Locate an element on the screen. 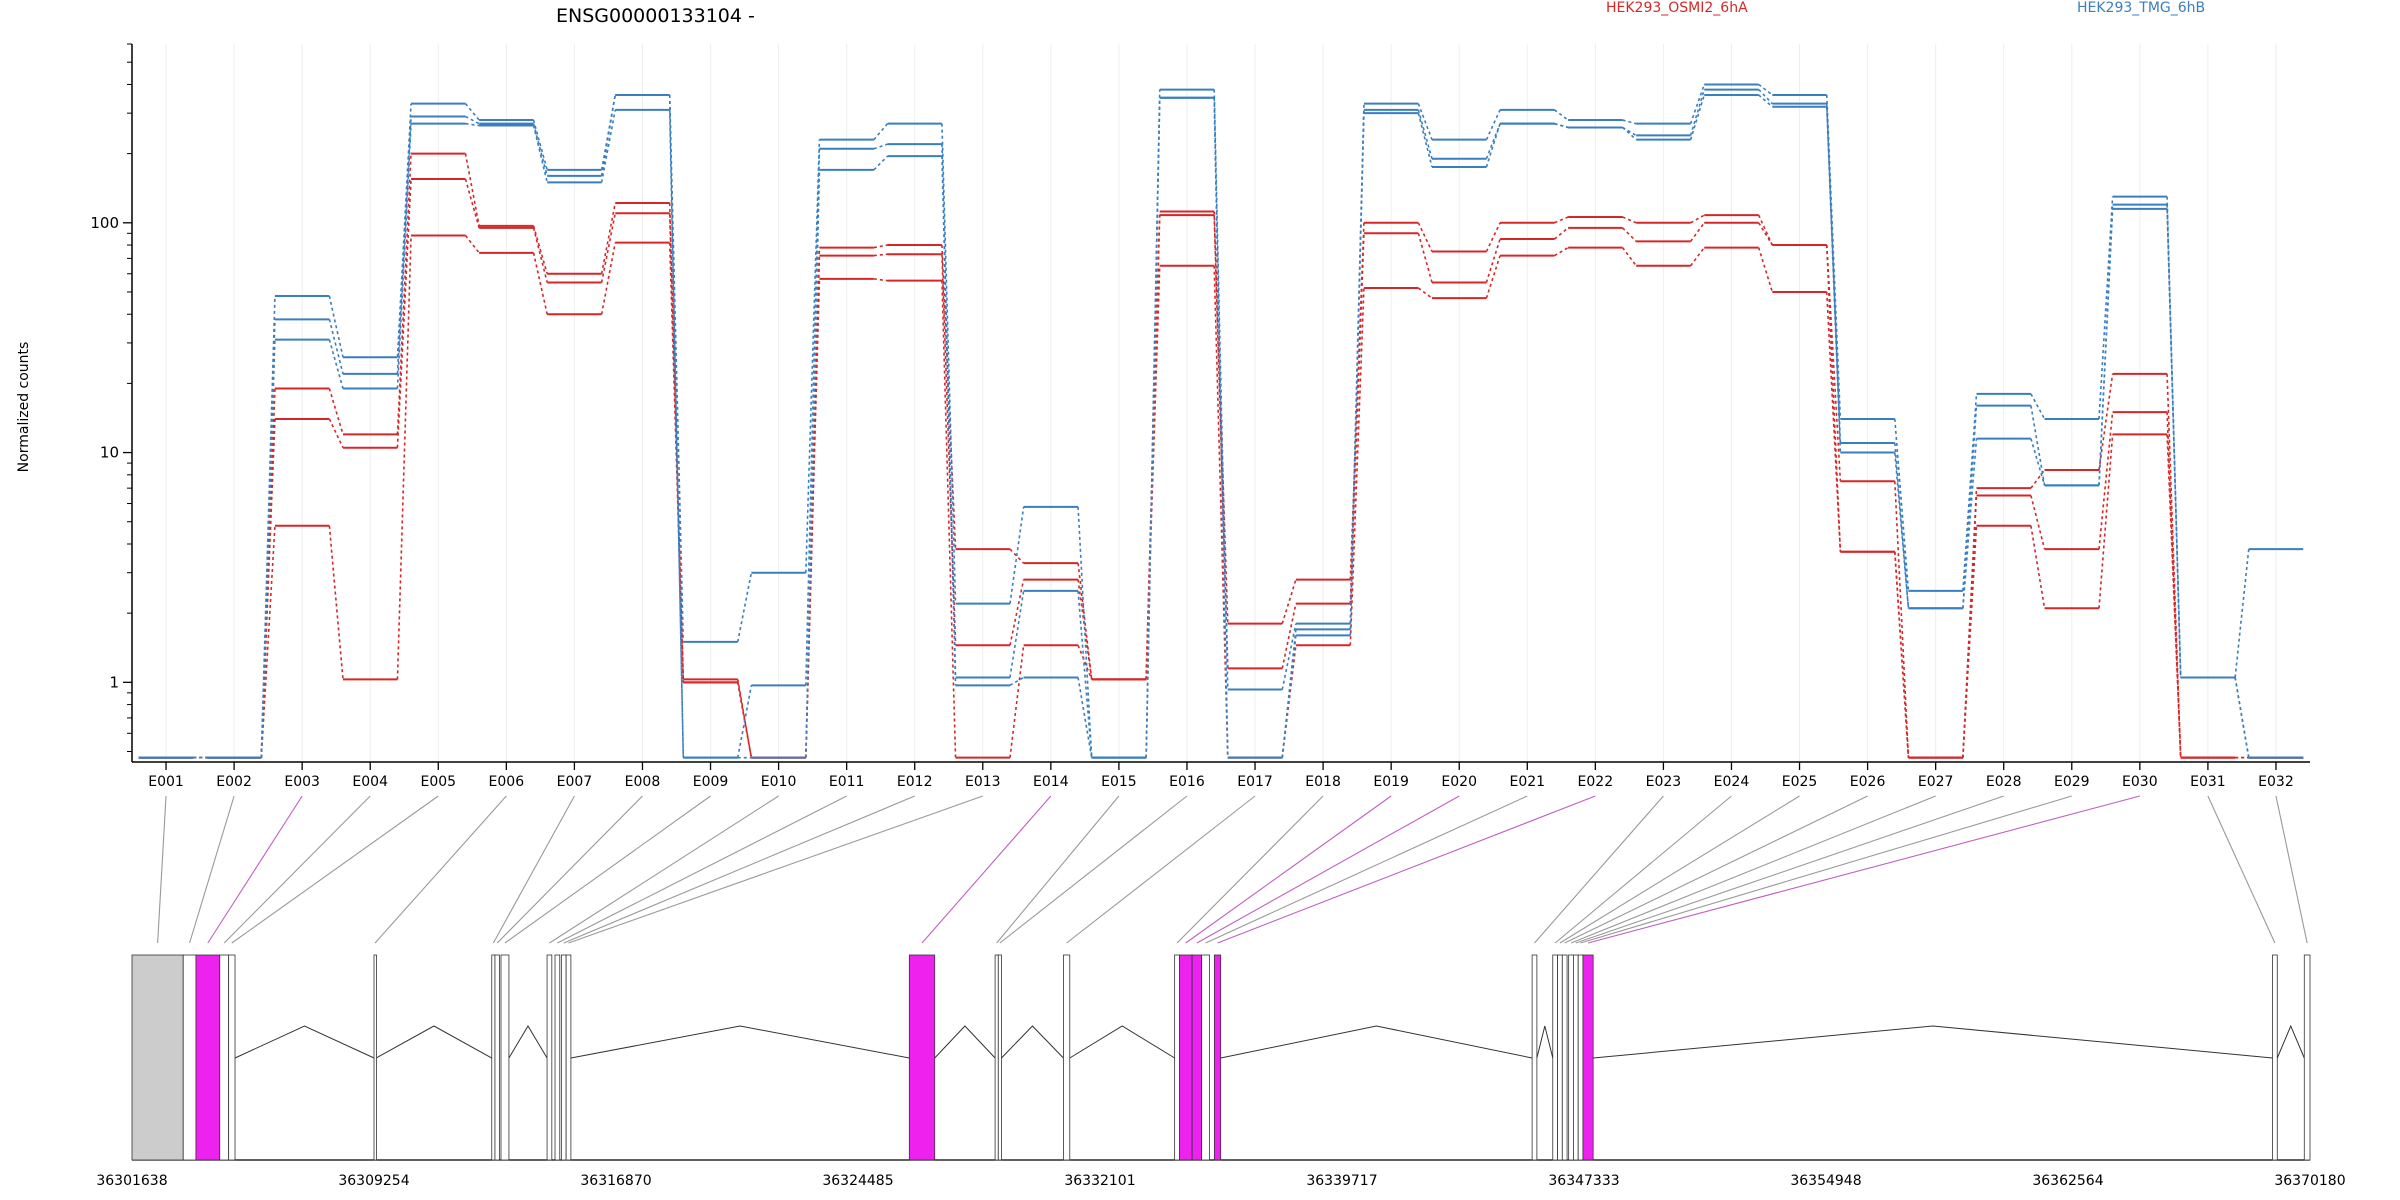  x-tick-label-E018: E018 is located at coordinates (1323, 782).